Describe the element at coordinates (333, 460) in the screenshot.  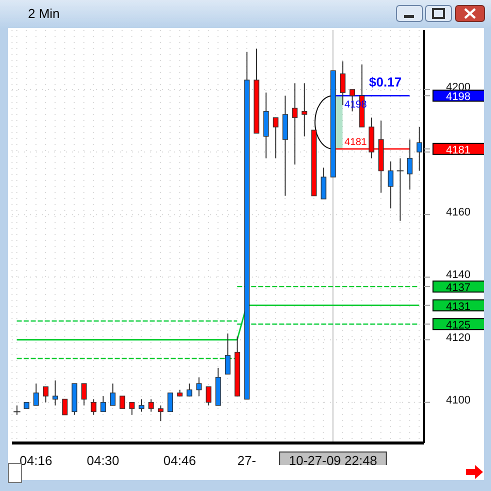
I see `x-tick-label: 10-27-09 22:48` at that location.